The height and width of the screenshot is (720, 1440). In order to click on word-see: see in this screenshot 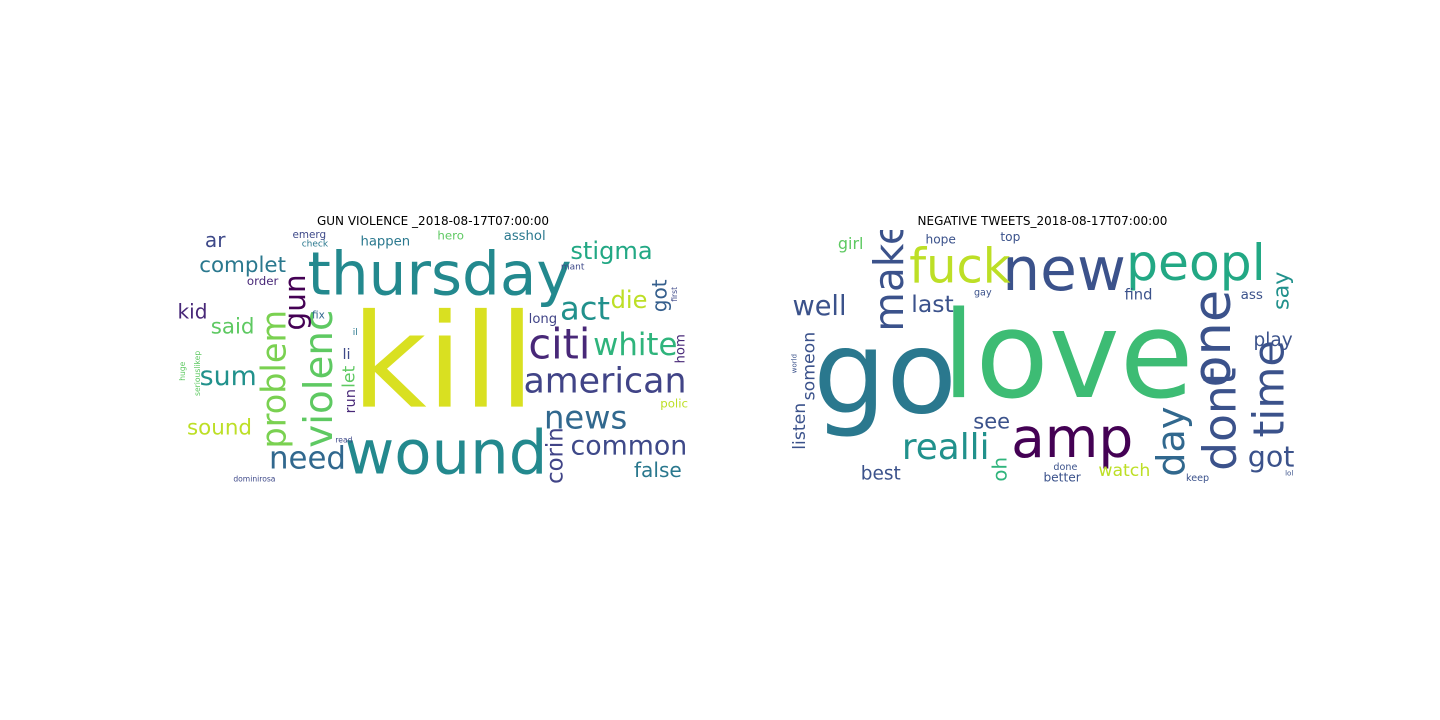, I will do `click(991, 422)`.